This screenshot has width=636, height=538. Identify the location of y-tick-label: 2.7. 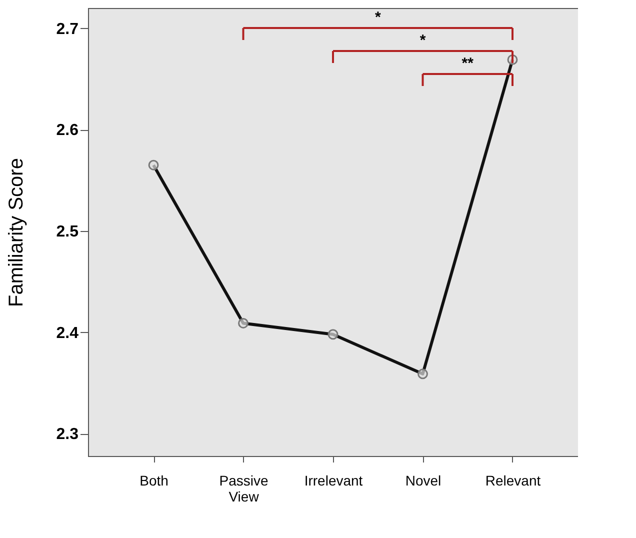
(67, 29).